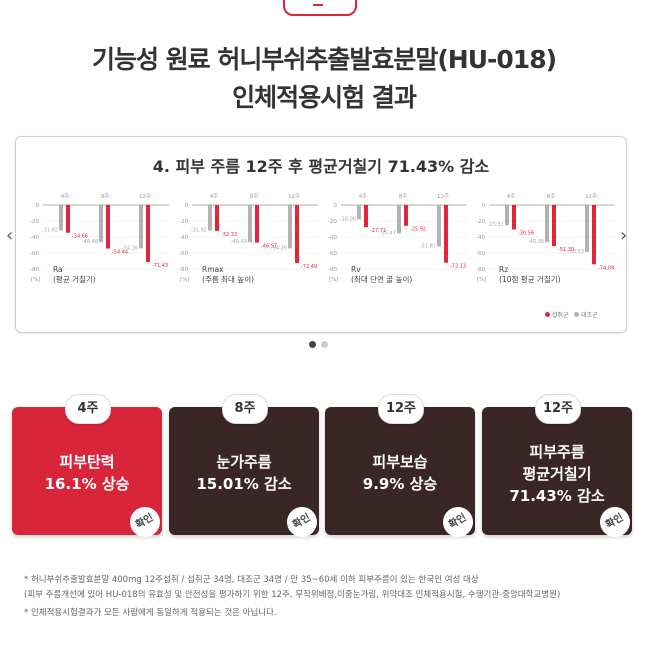  Describe the element at coordinates (381, 279) in the screenshot. I see `chart-label: (최대 단면 골 높이)` at that location.